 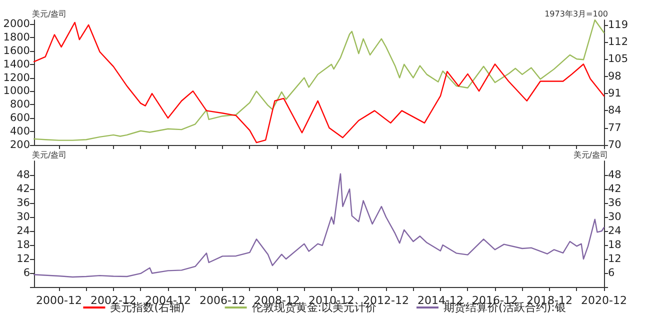 I want to click on y-tick-label: 400, so click(x=20, y=132).